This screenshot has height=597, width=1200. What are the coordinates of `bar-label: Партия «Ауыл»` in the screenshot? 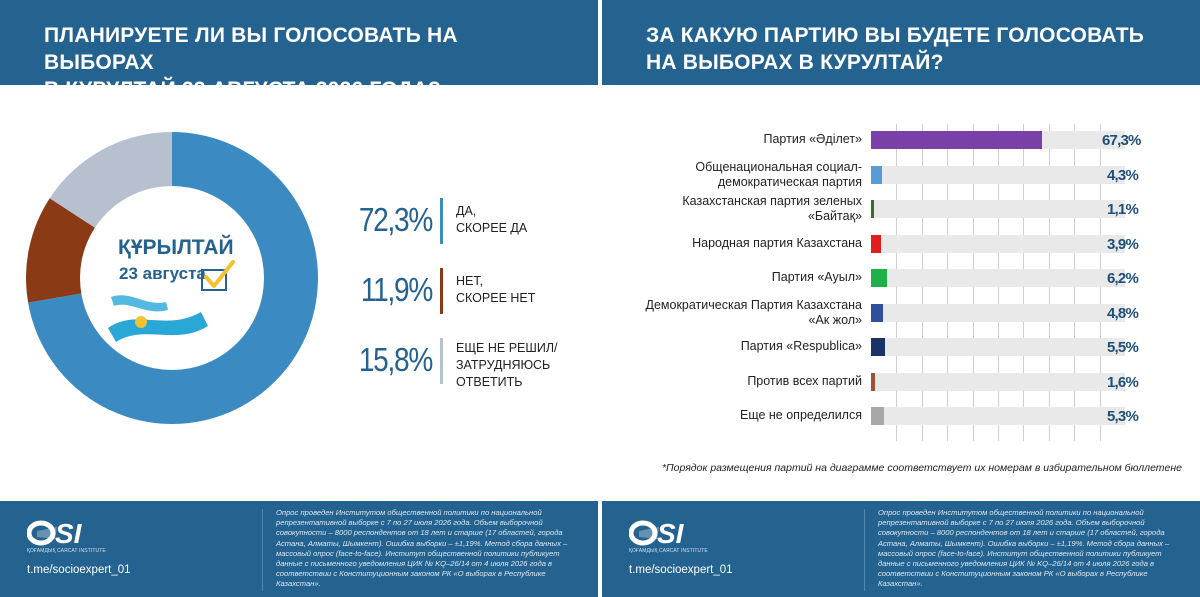 It's located at (742, 277).